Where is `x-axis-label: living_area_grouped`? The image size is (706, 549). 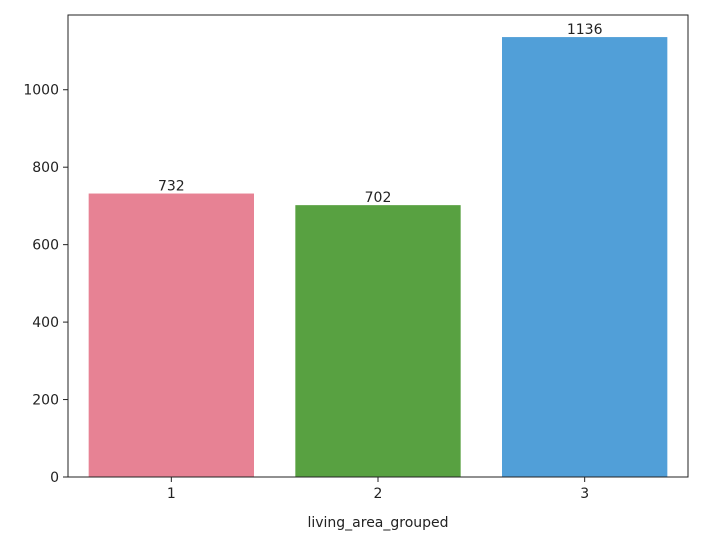
x-axis-label: living_area_grouped is located at coordinates (377, 523).